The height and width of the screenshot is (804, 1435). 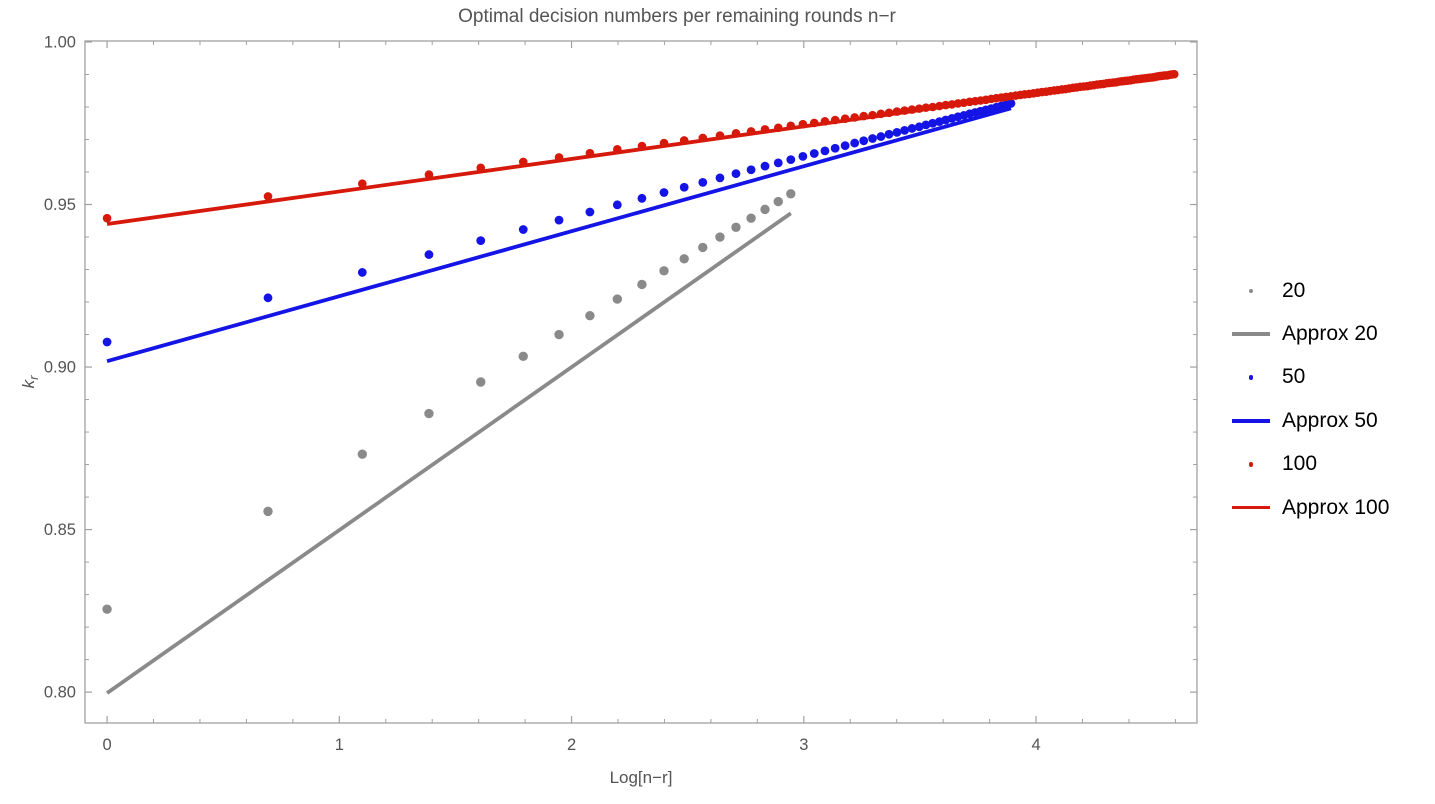 I want to click on y-axis-label: kr, so click(x=30, y=382).